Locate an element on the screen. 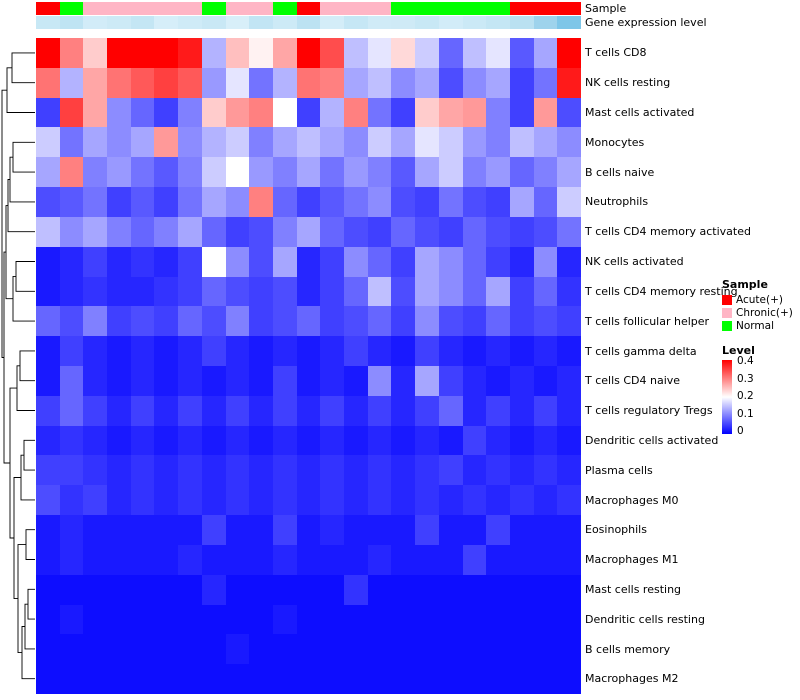  legend-item-label: Acute(+) is located at coordinates (759, 300).